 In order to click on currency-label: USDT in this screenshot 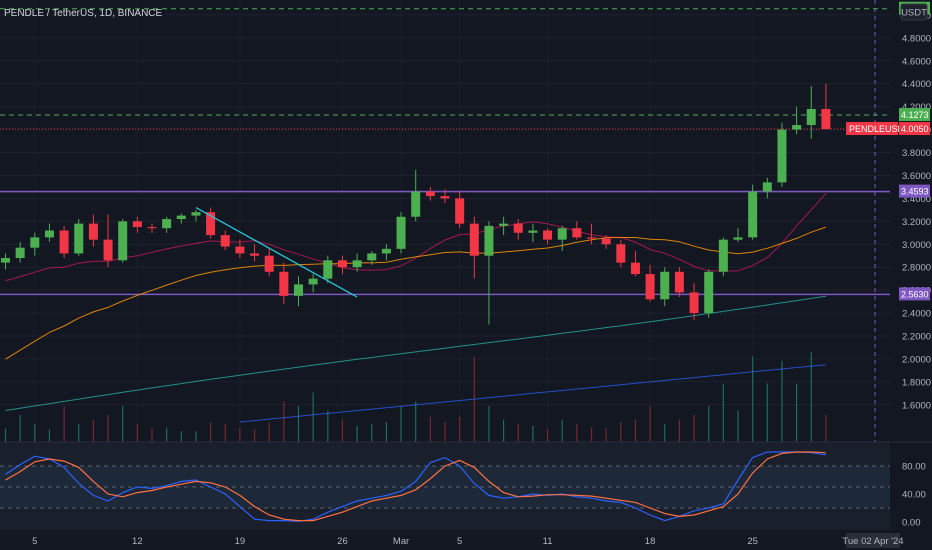, I will do `click(914, 13)`.